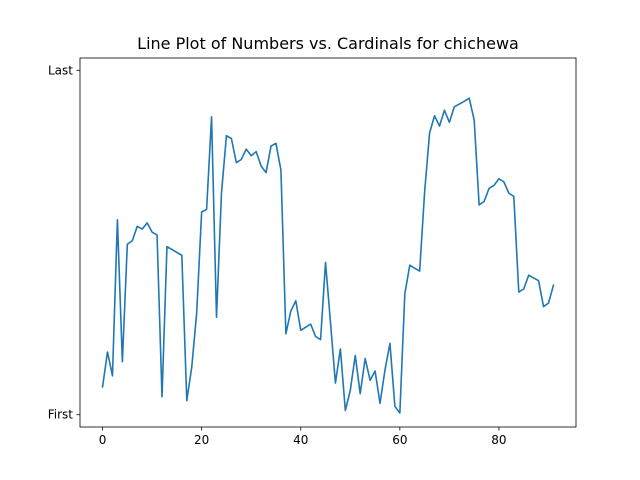 This screenshot has width=640, height=480. I want to click on y-axis: First Last, so click(64, 242).